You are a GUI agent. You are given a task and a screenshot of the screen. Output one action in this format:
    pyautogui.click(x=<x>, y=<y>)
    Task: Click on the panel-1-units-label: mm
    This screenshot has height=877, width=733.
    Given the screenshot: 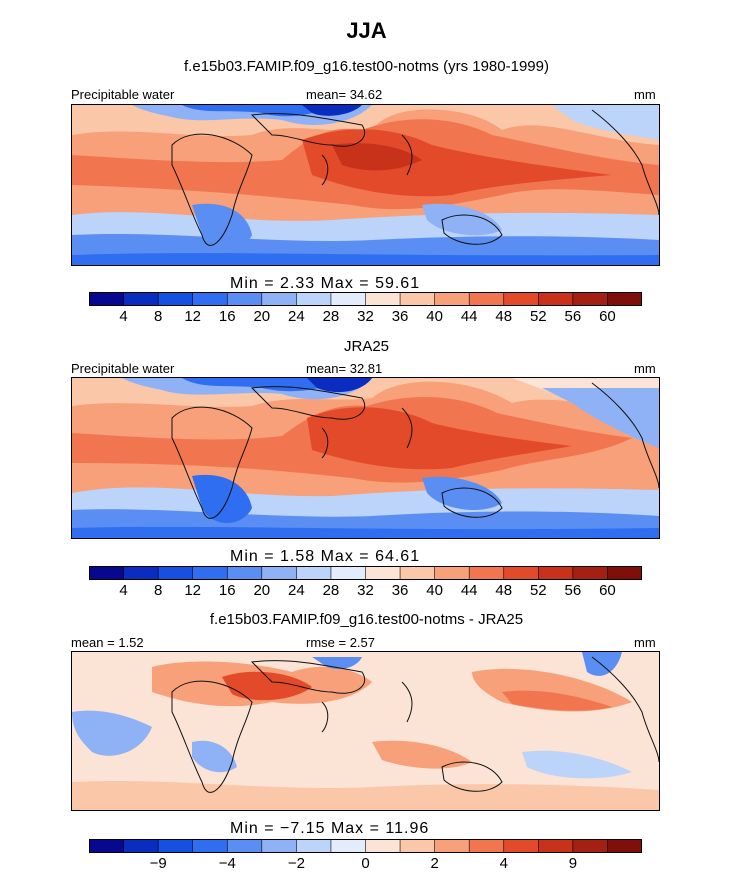 What is the action you would take?
    pyautogui.click(x=645, y=94)
    